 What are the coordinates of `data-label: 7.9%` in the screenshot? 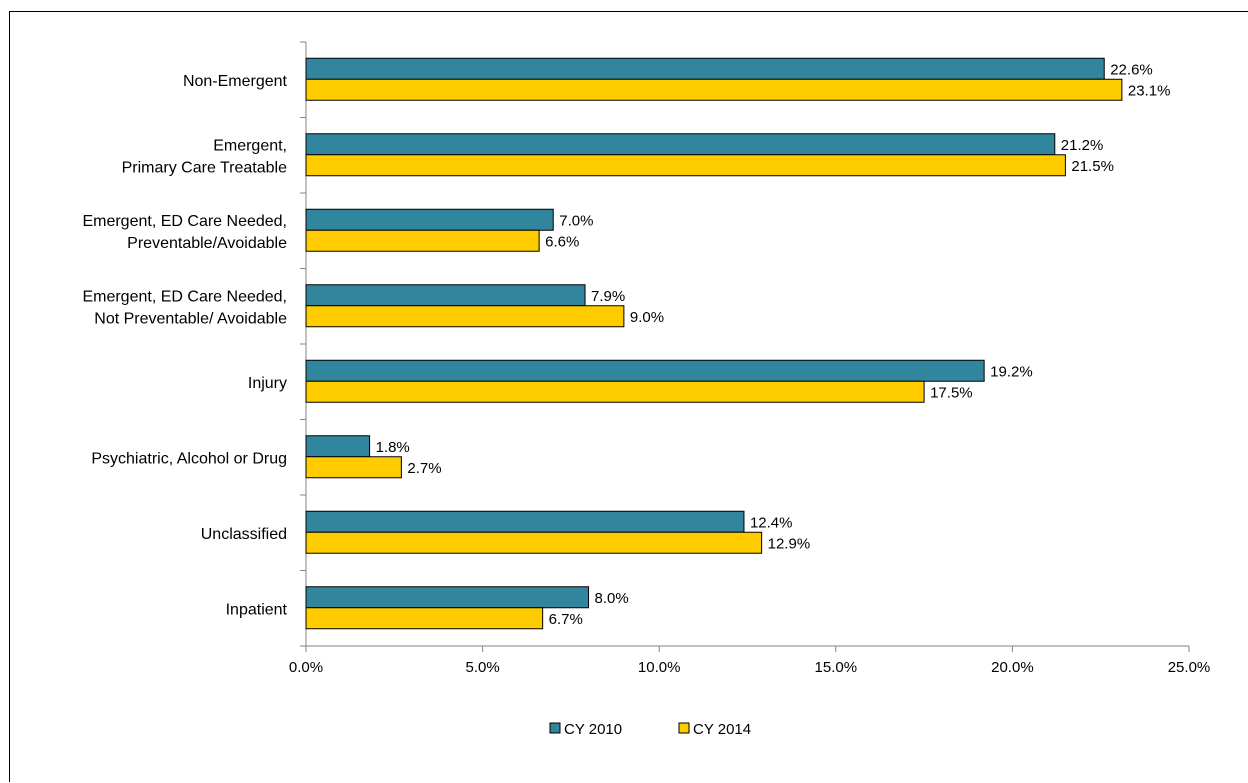 It's located at (608, 296).